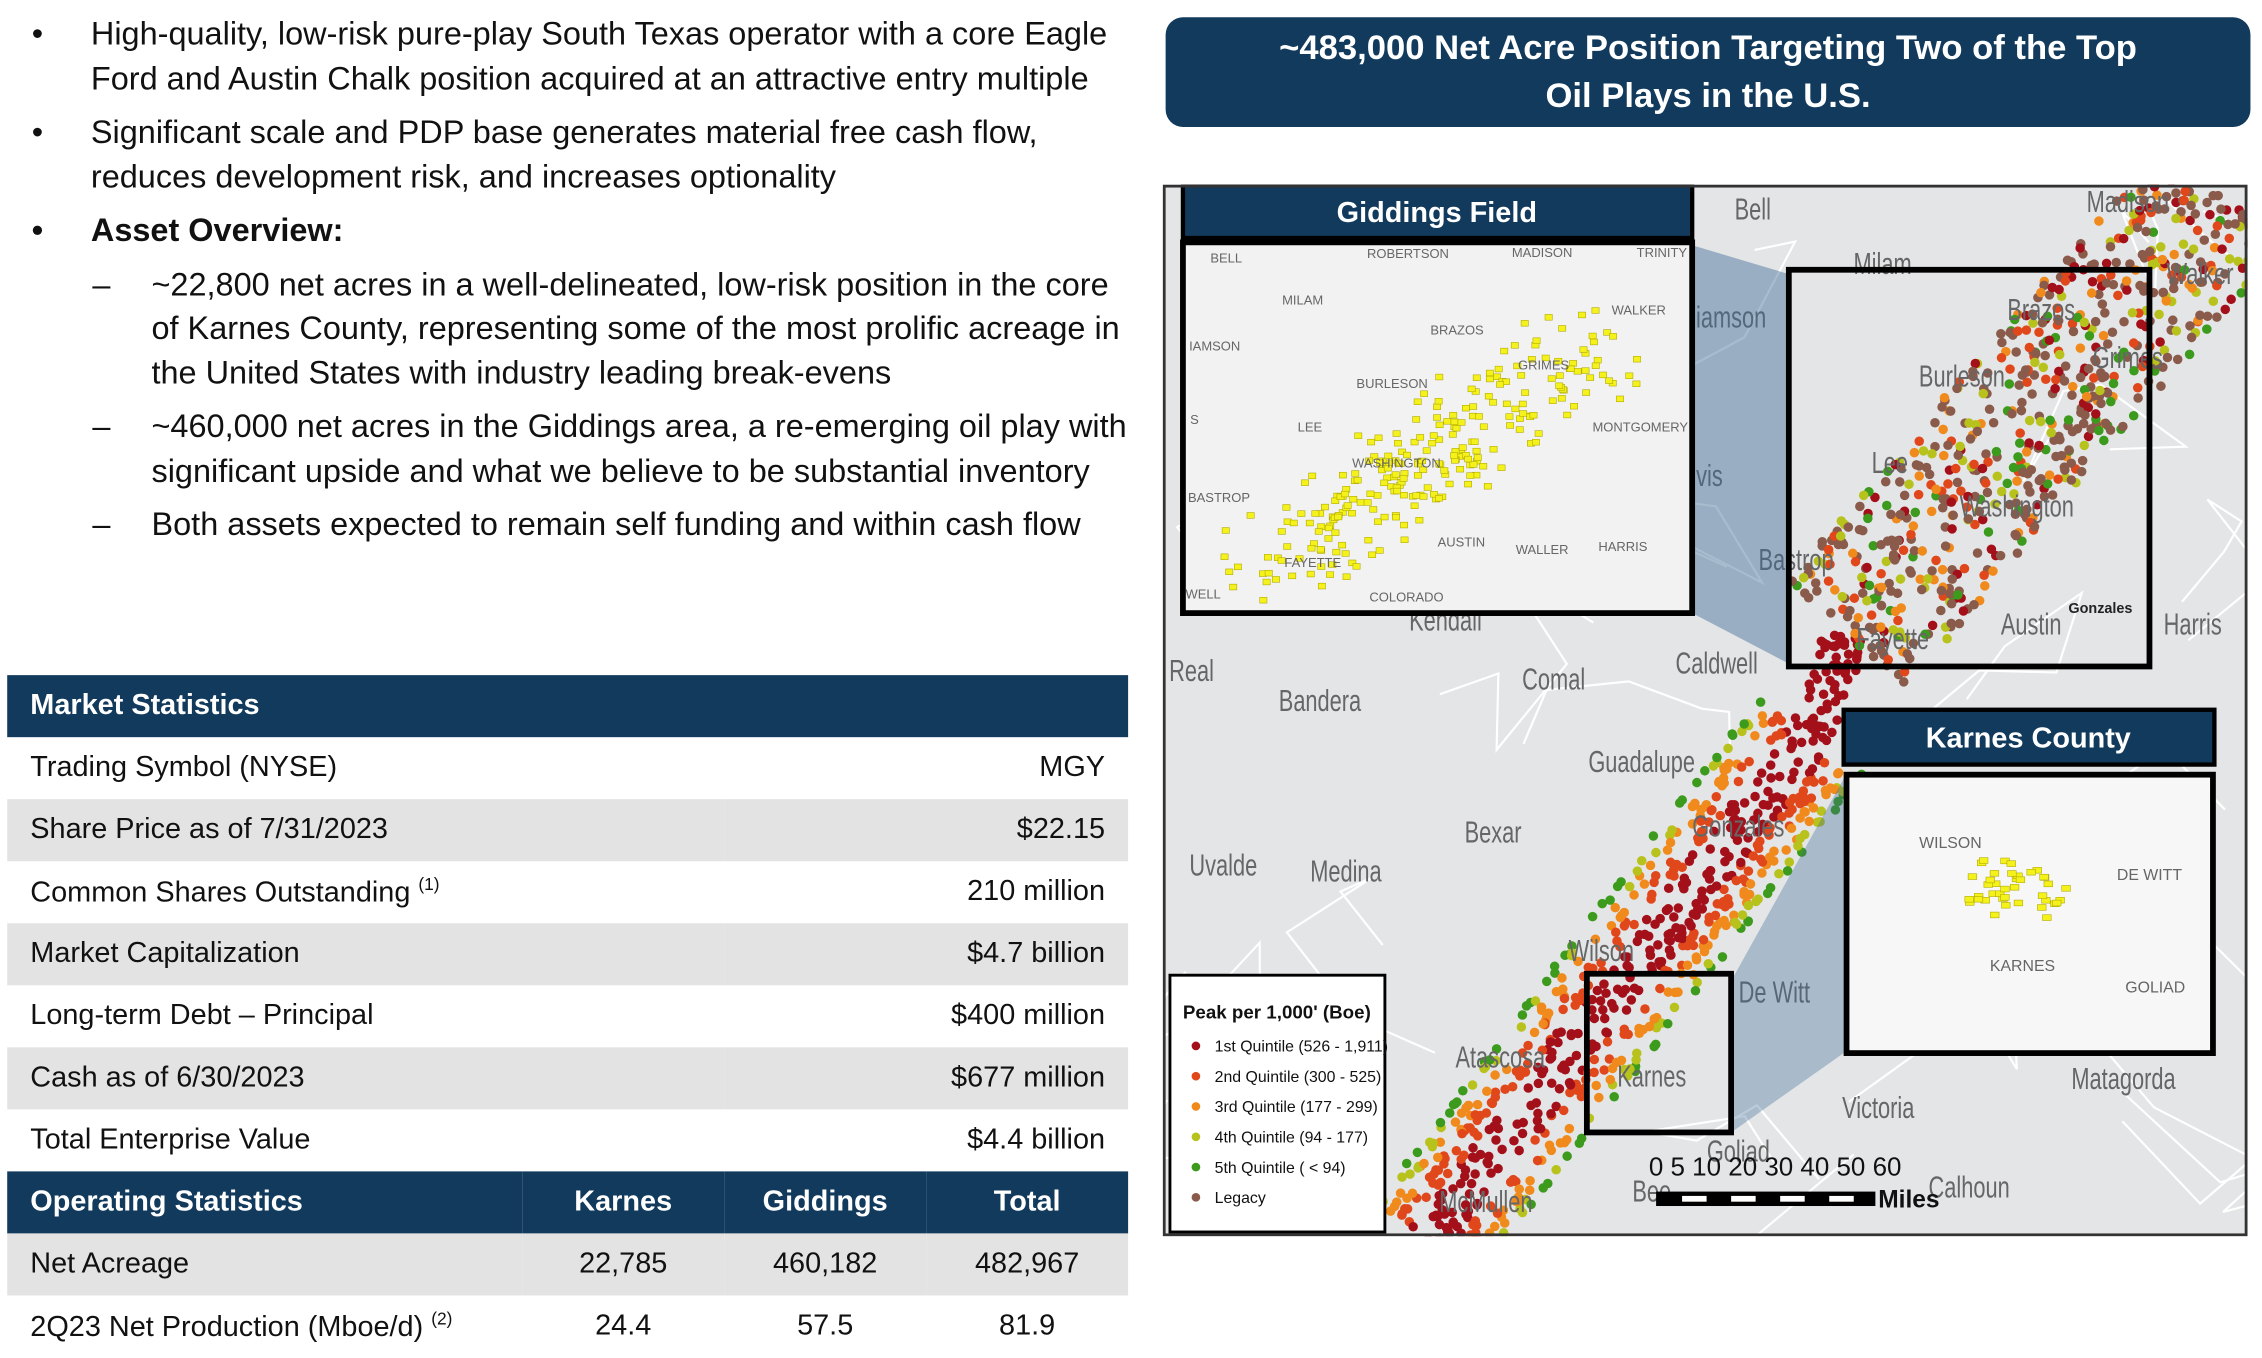 The width and height of the screenshot is (2262, 1358). Describe the element at coordinates (1775, 1167) in the screenshot. I see `scale-ticks: 0 5 10 20 30 40 50 60` at that location.